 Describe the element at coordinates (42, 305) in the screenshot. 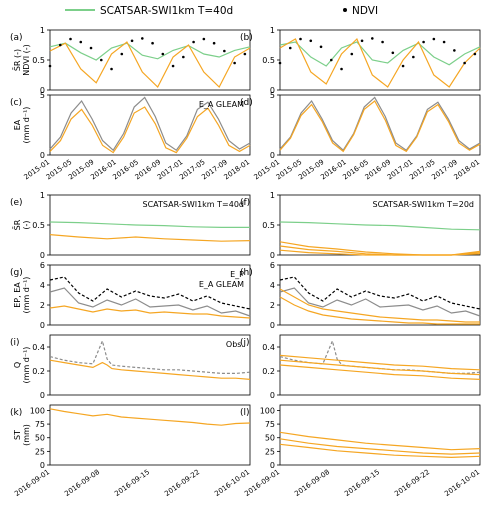

I see `y-tick-label: 2` at that location.